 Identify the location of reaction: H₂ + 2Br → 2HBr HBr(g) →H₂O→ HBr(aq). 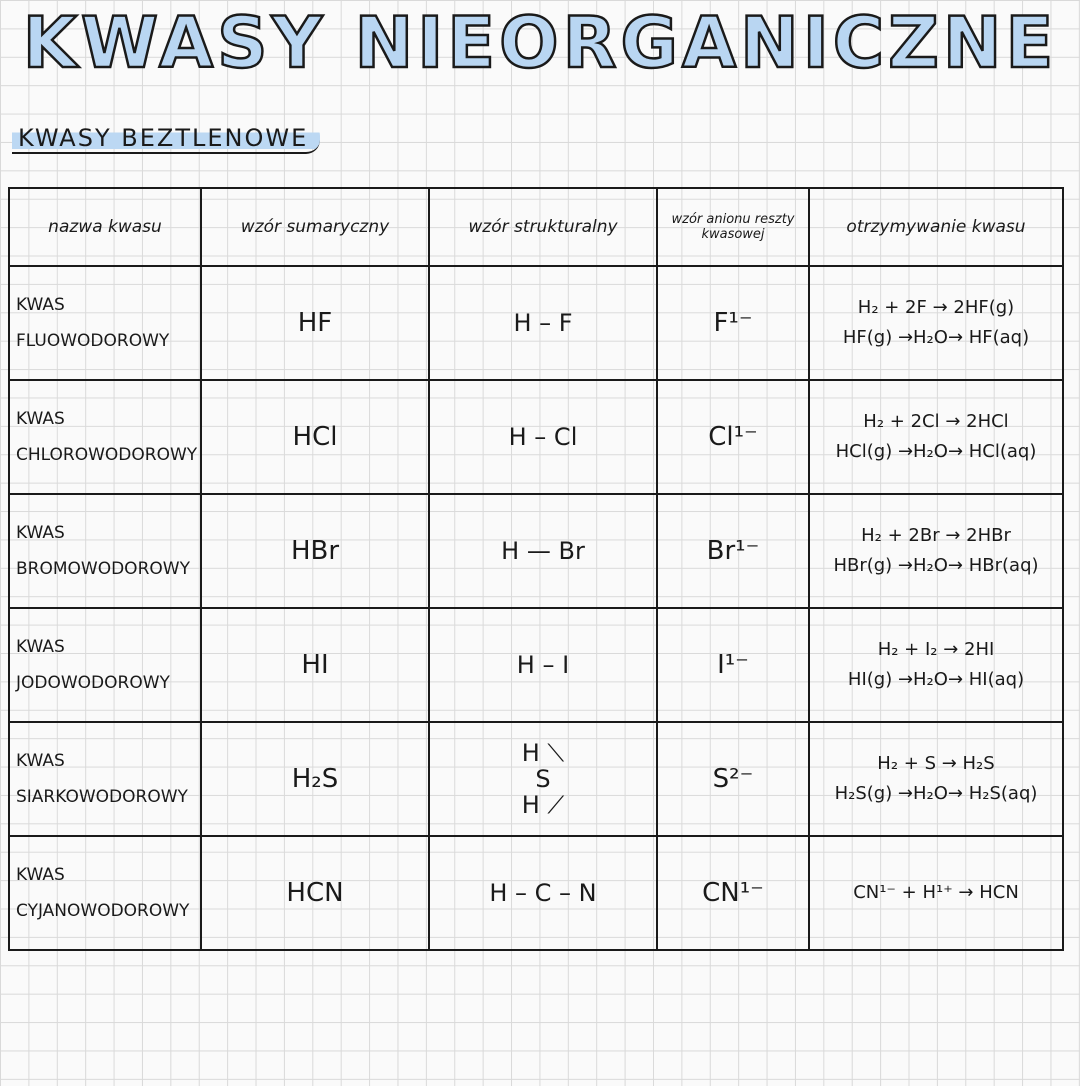
(936, 551).